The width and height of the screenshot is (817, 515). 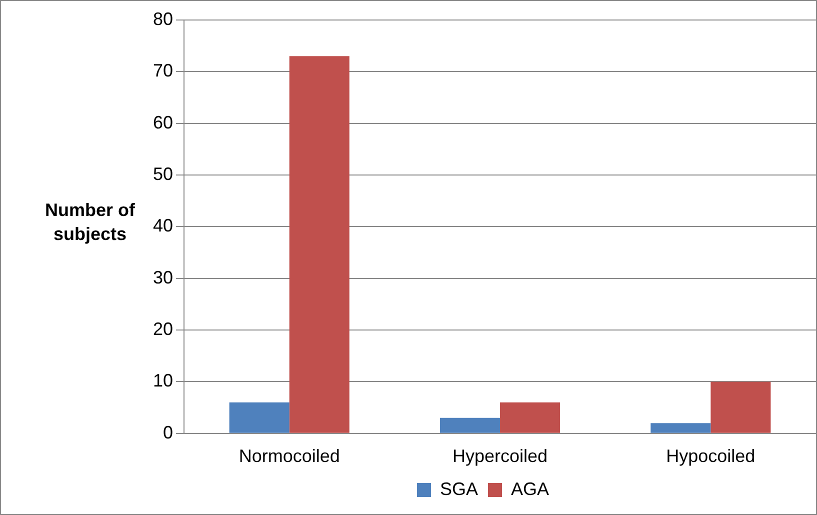 What do you see at coordinates (711, 456) in the screenshot?
I see `x-tick-label: Hypocoiled` at bounding box center [711, 456].